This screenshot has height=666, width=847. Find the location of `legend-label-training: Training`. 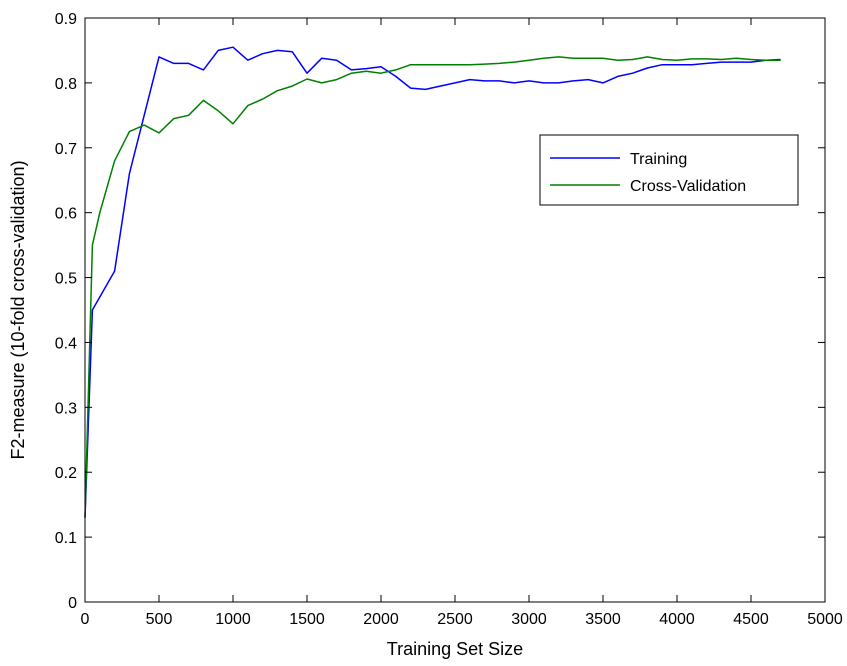

legend-label-training: Training is located at coordinates (658, 159).